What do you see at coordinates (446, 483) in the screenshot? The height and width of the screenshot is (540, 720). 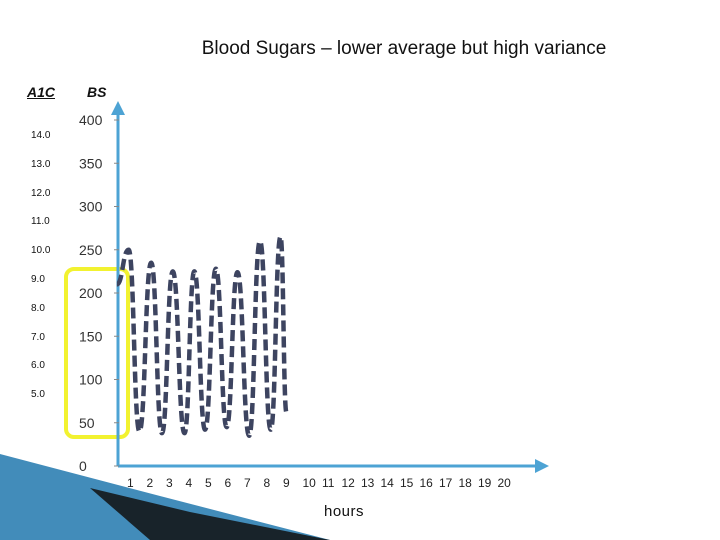 I see `x-tick-label: 17` at bounding box center [446, 483].